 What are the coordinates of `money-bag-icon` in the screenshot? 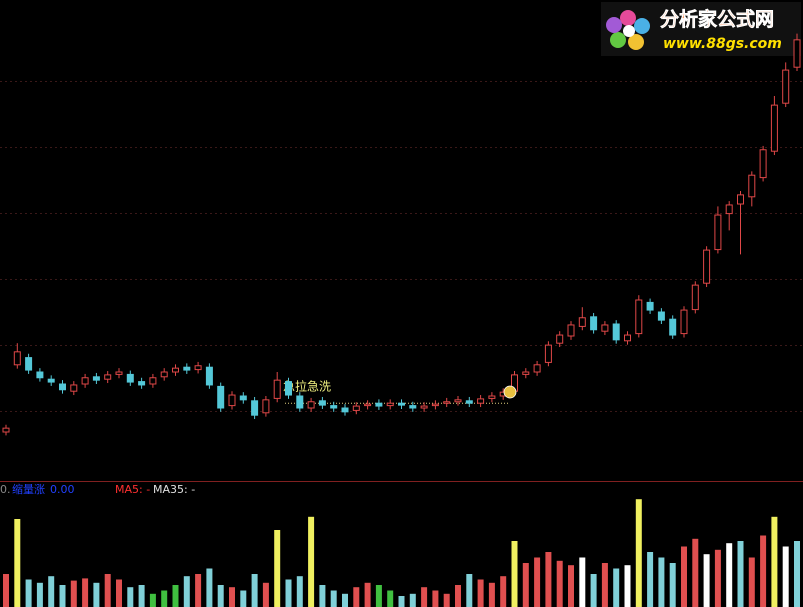 It's located at (510, 392).